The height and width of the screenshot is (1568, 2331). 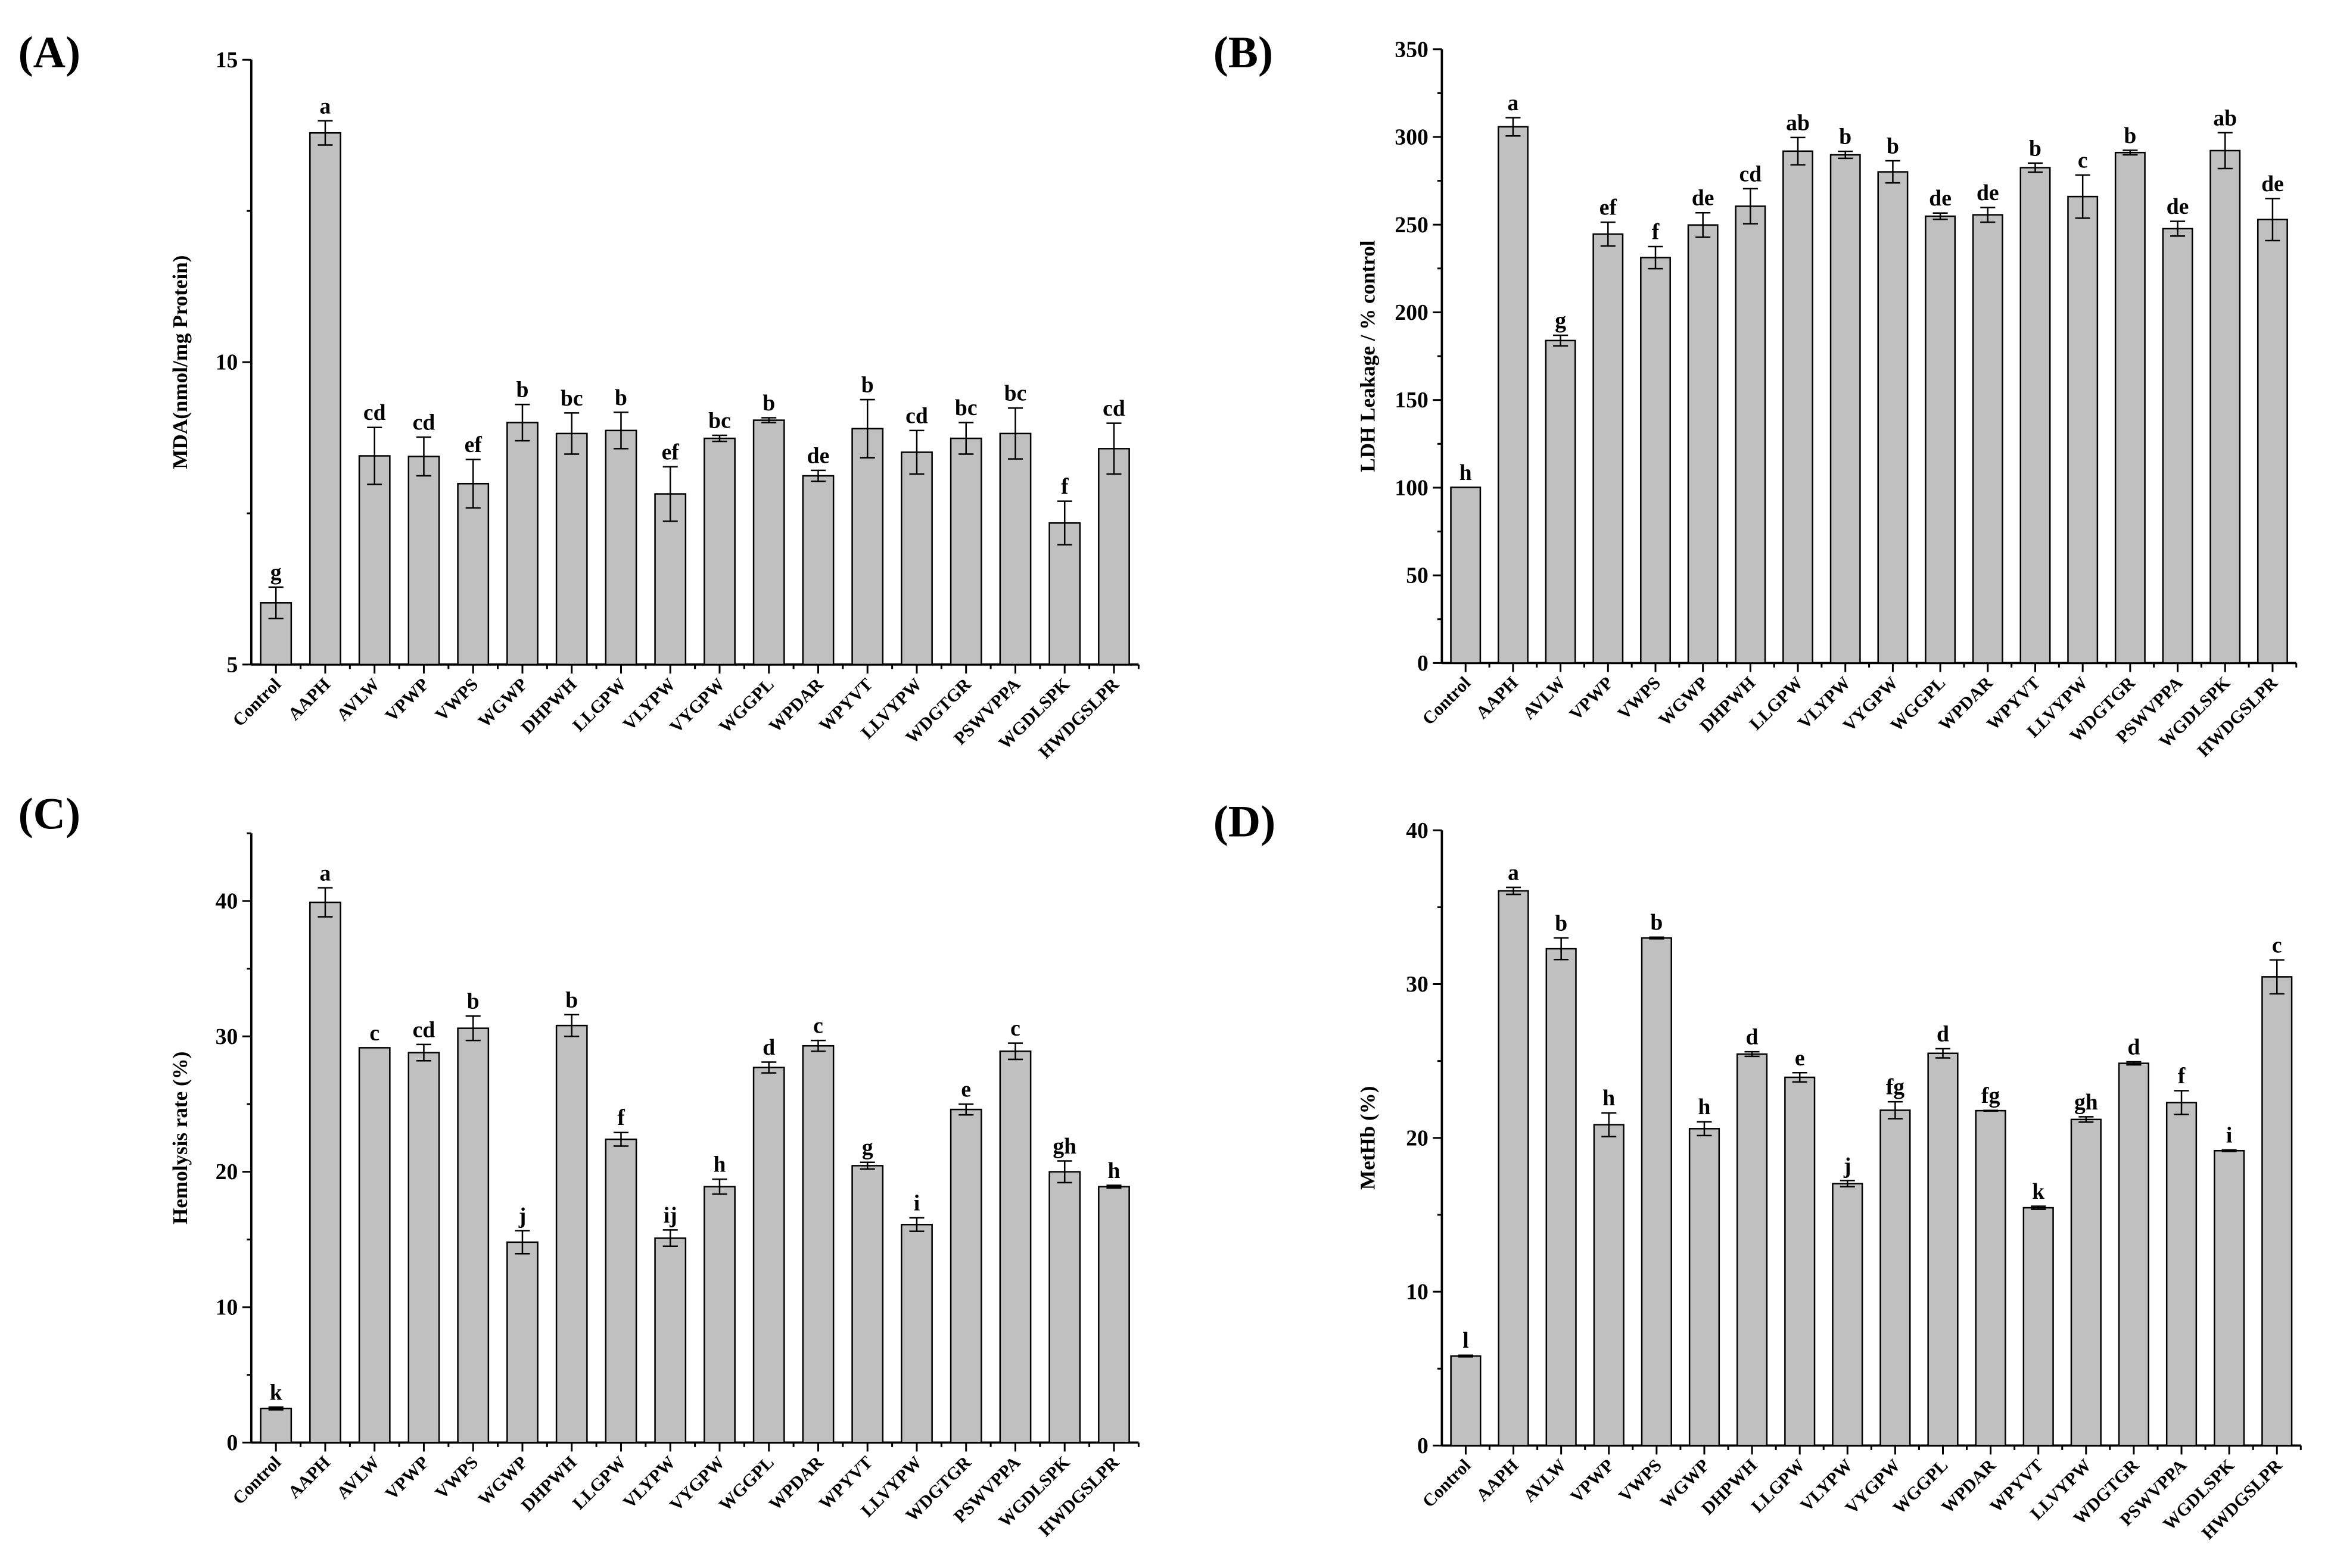 What do you see at coordinates (326, 873) in the screenshot?
I see `significance-letter: a` at bounding box center [326, 873].